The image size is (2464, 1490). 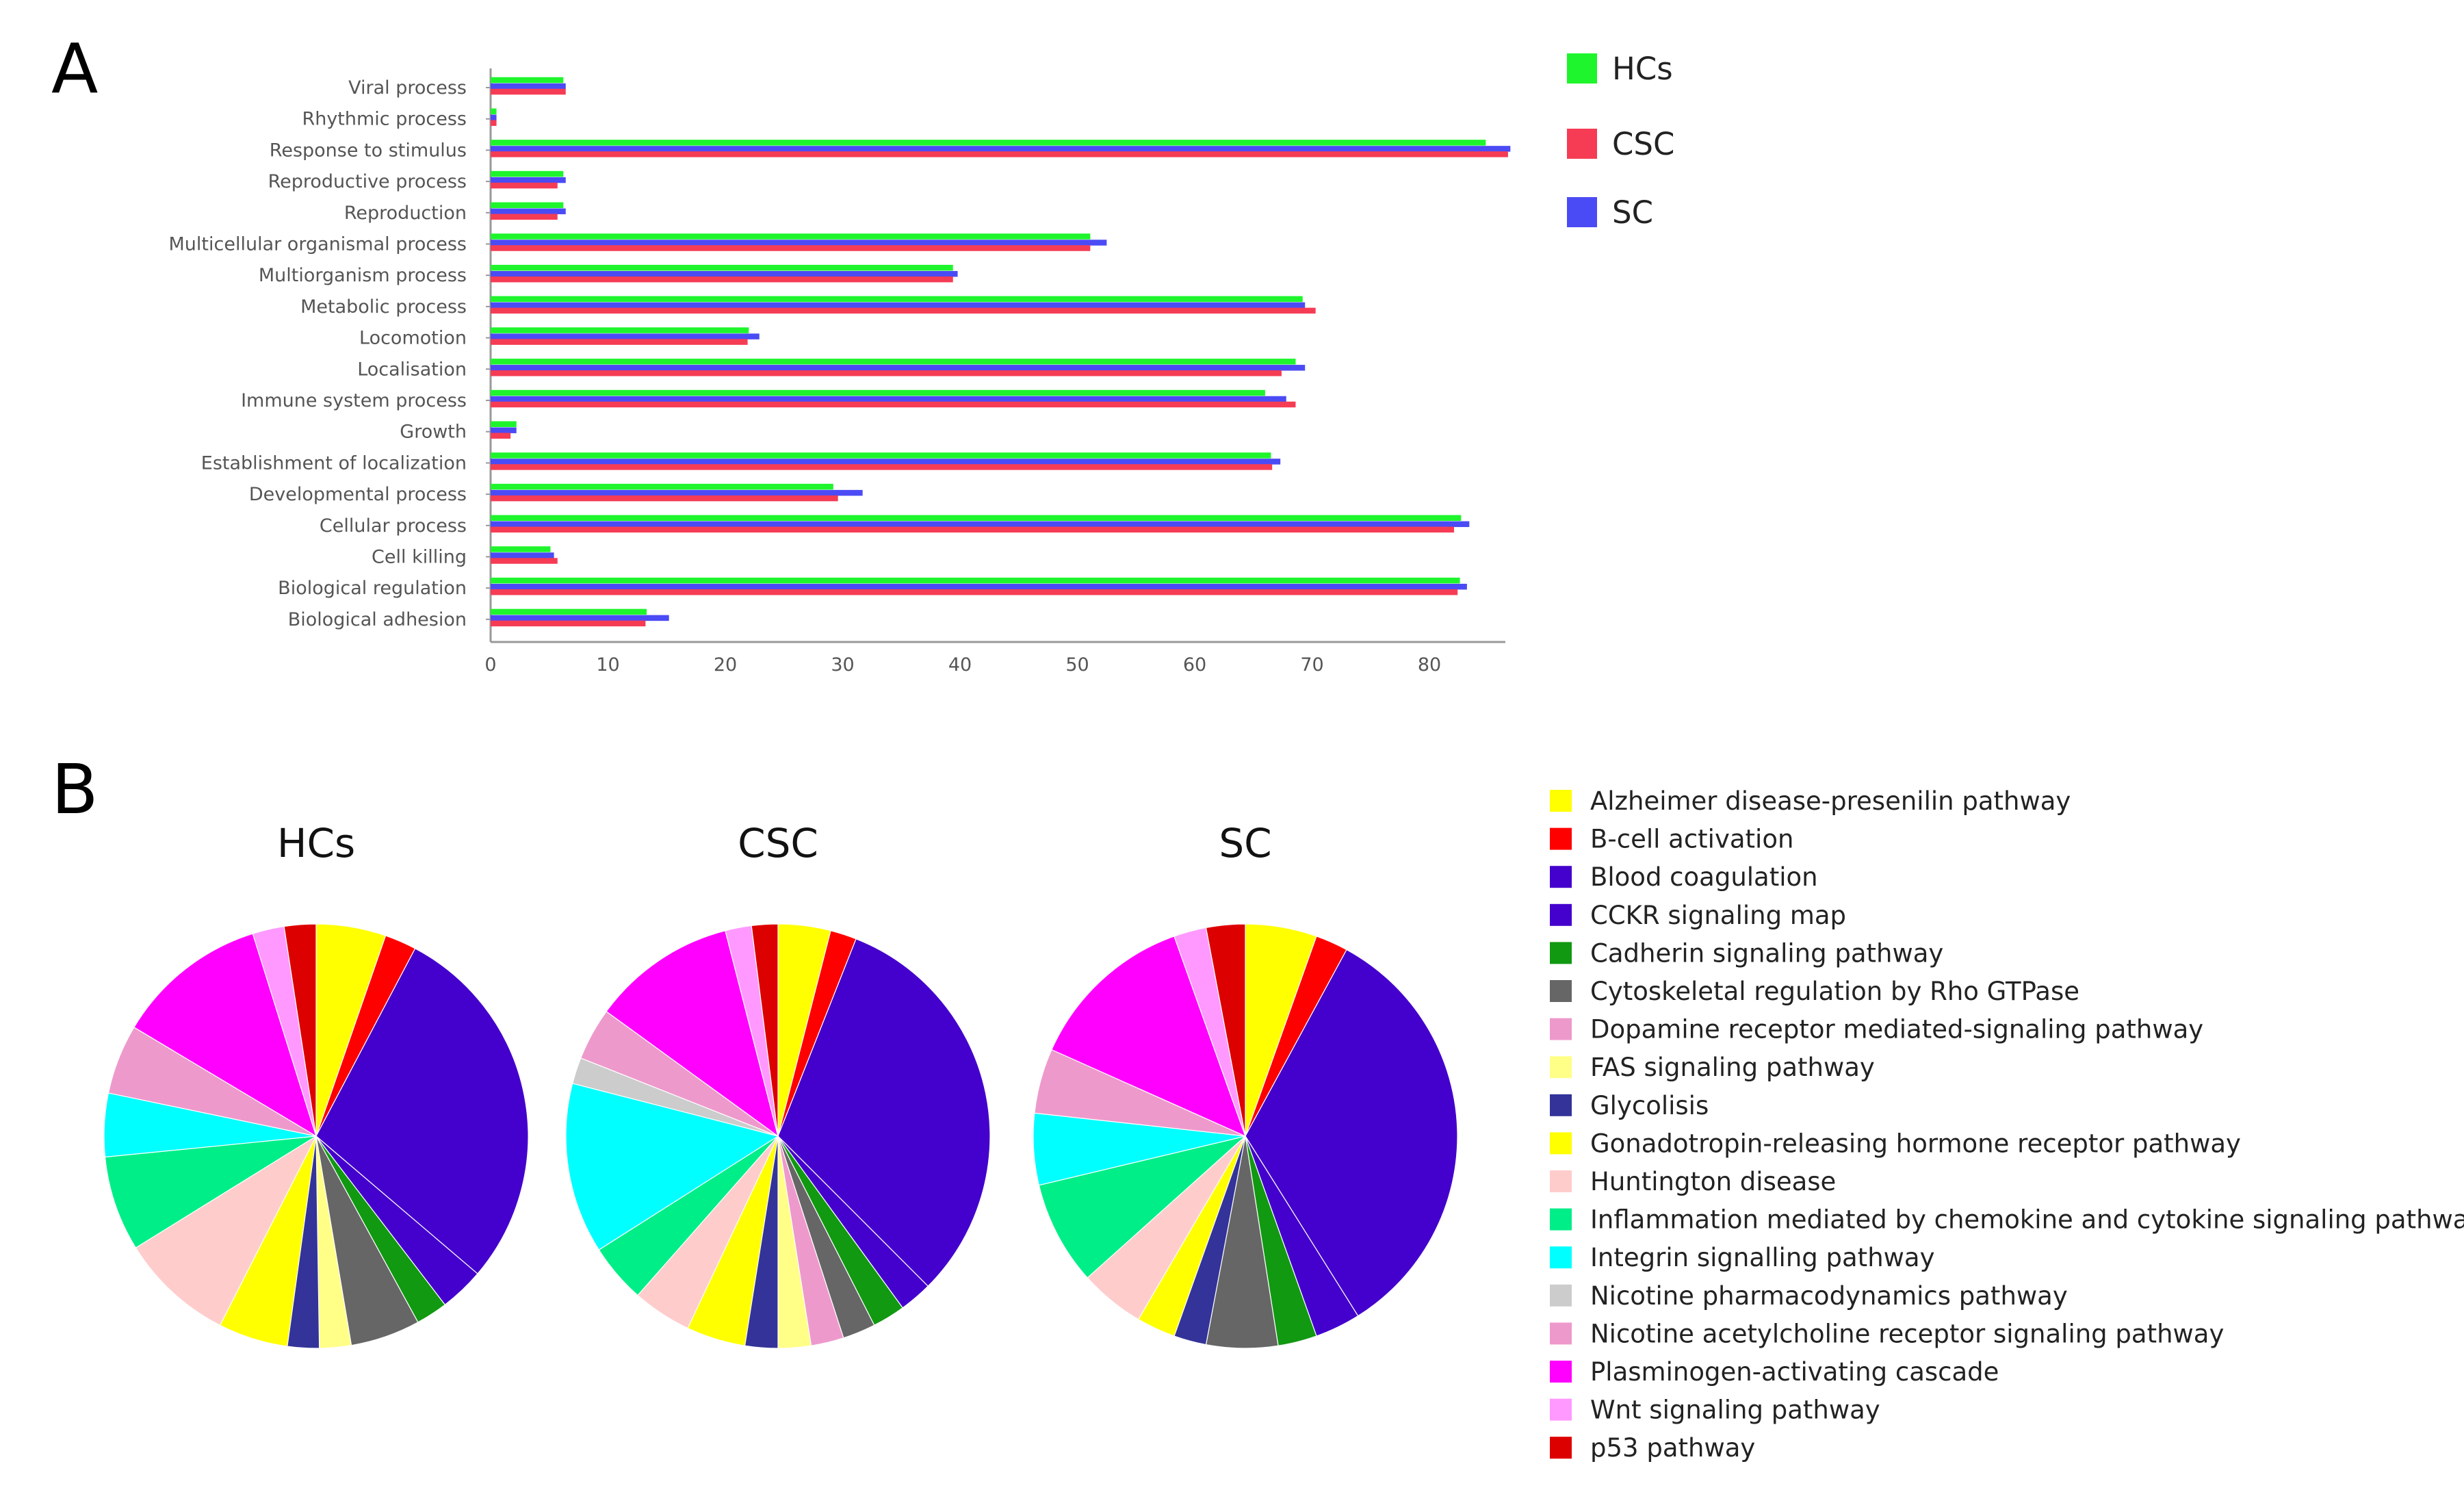 I want to click on category-label: Localisation, so click(x=412, y=370).